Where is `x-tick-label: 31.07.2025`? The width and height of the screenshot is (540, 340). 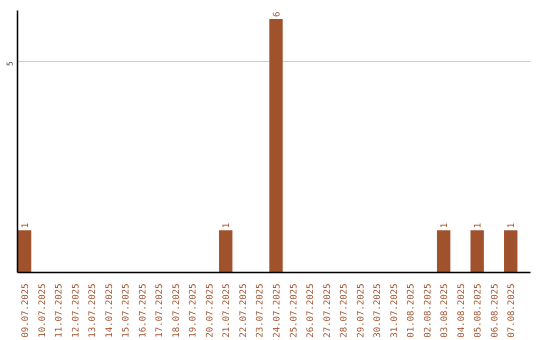
x-tick-label: 31.07.2025 is located at coordinates (395, 310).